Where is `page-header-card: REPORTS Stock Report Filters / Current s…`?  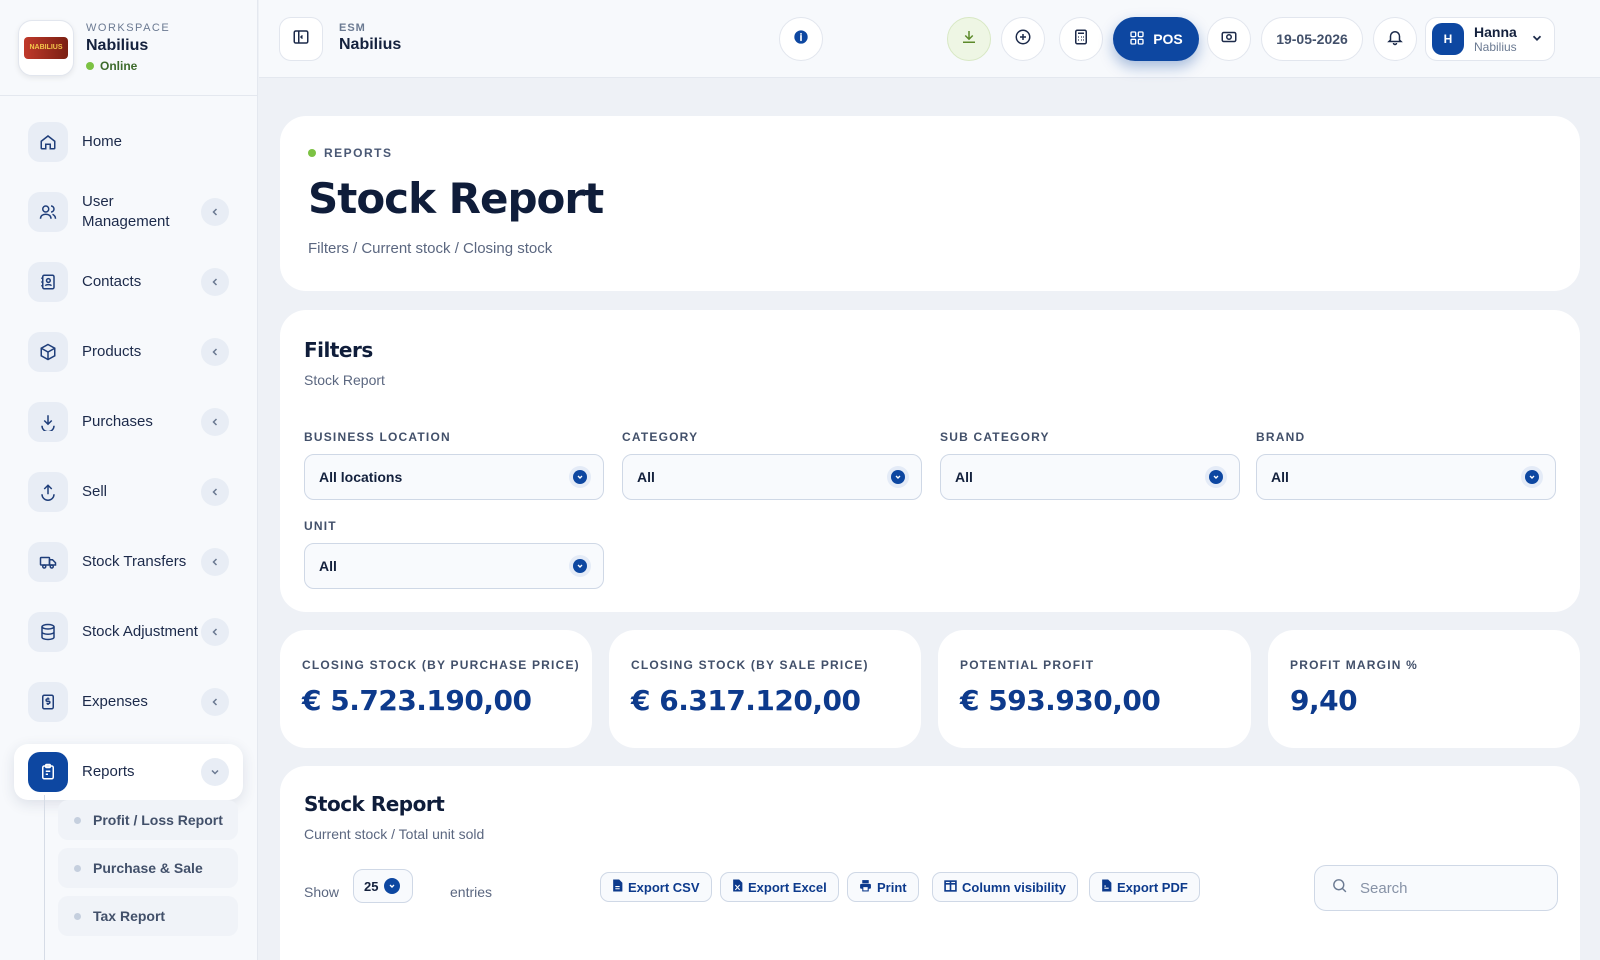
page-header-card: REPORTS Stock Report Filters / Current s… is located at coordinates (930, 203).